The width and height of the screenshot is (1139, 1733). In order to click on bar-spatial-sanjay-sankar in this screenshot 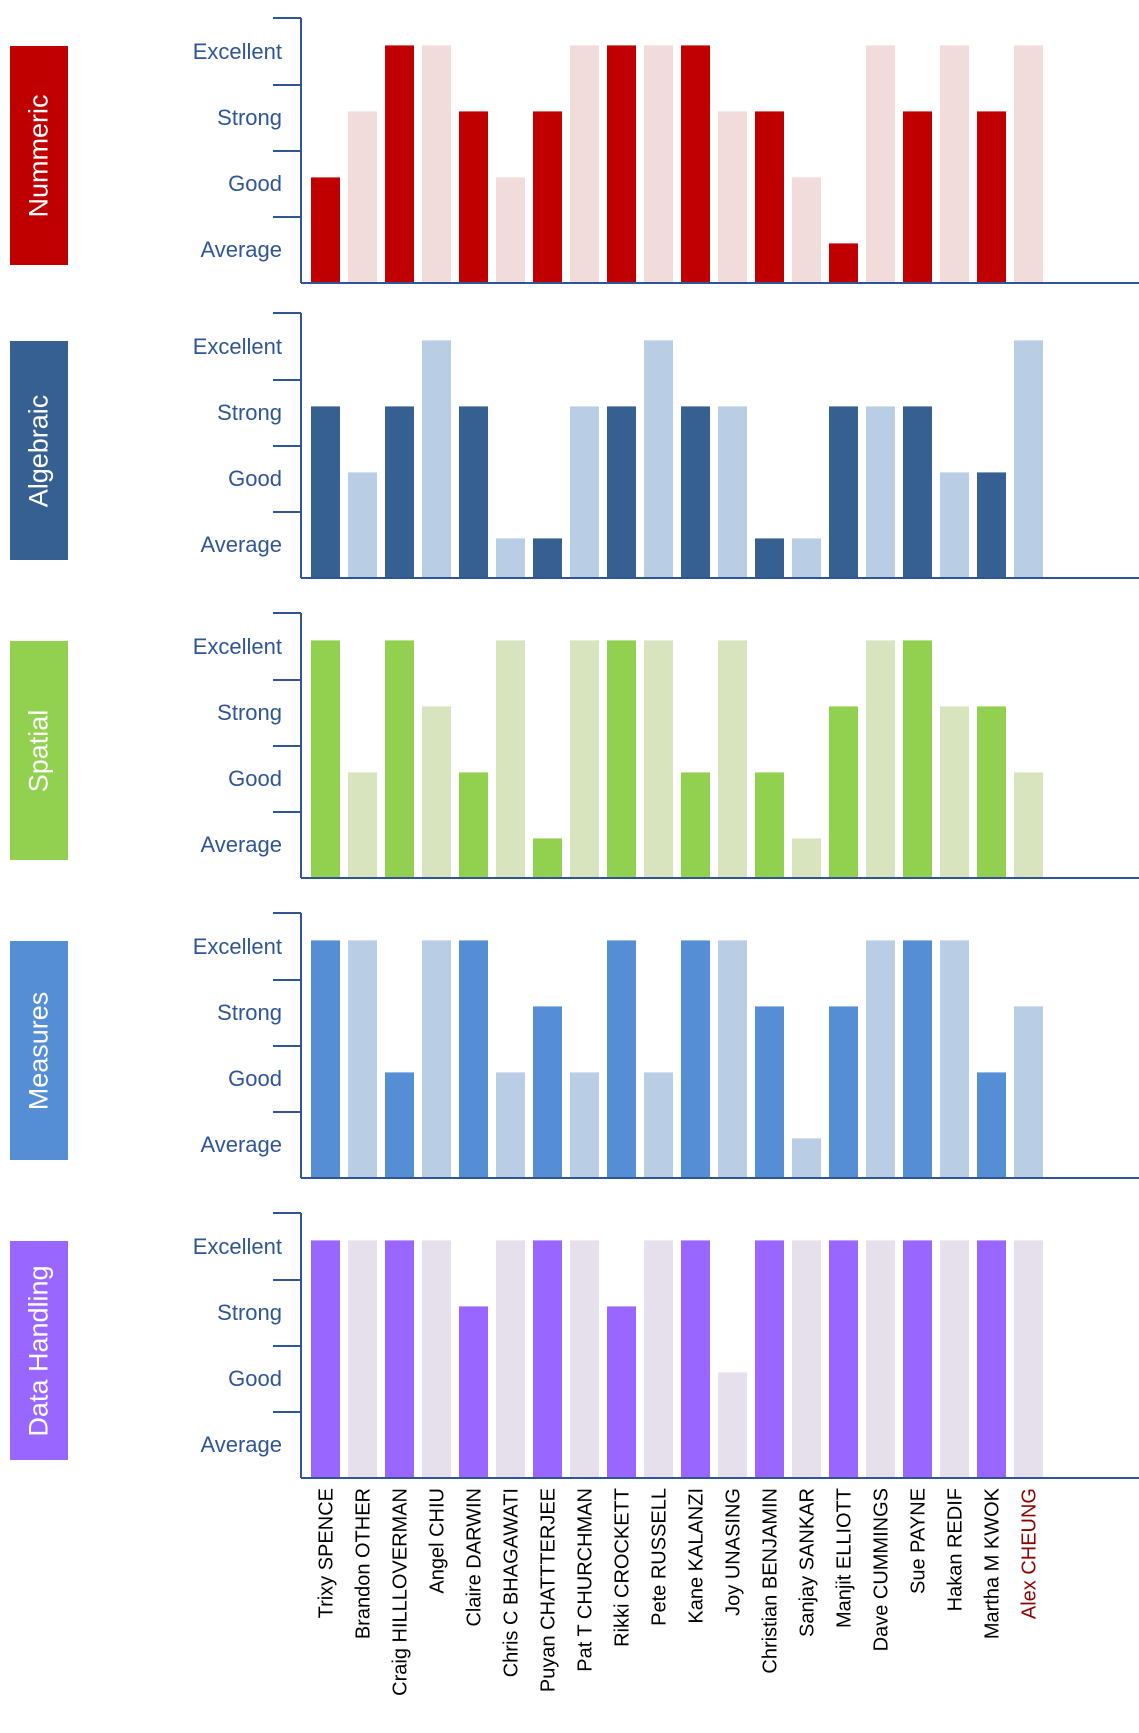, I will do `click(806, 858)`.